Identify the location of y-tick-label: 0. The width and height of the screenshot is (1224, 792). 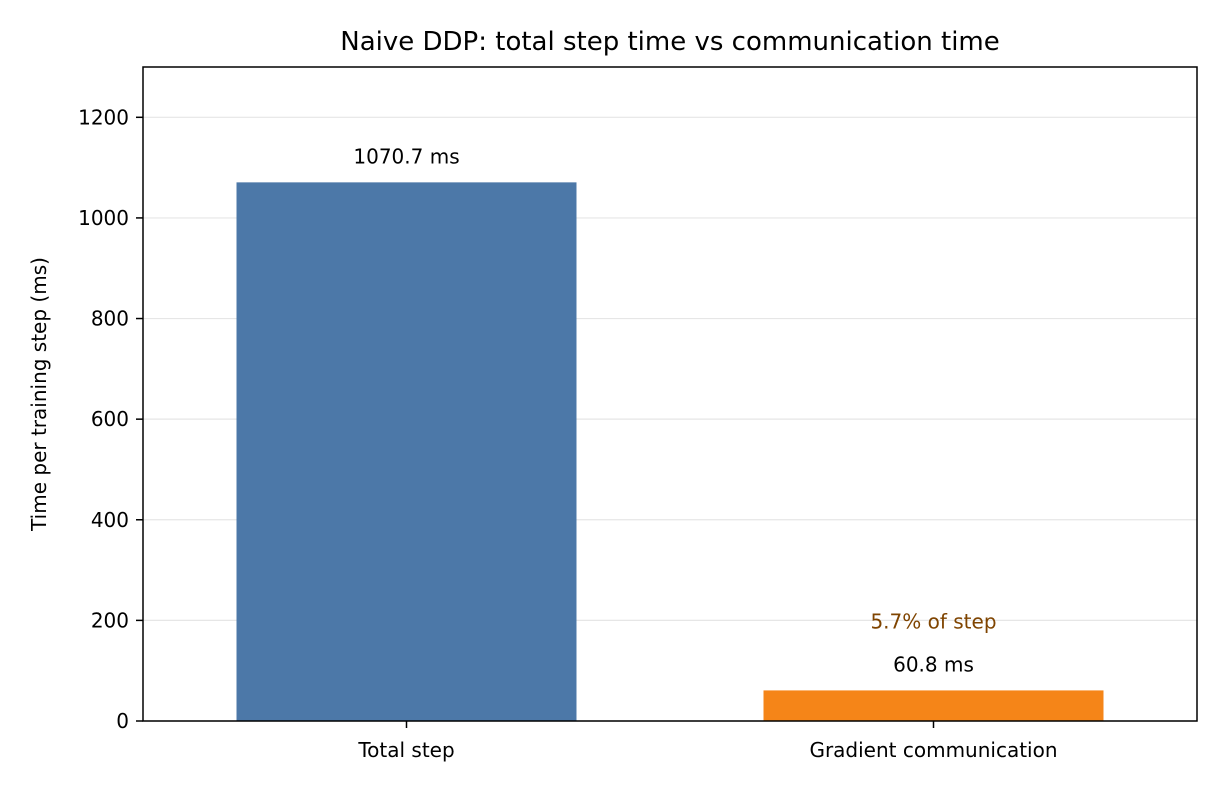
(122, 721).